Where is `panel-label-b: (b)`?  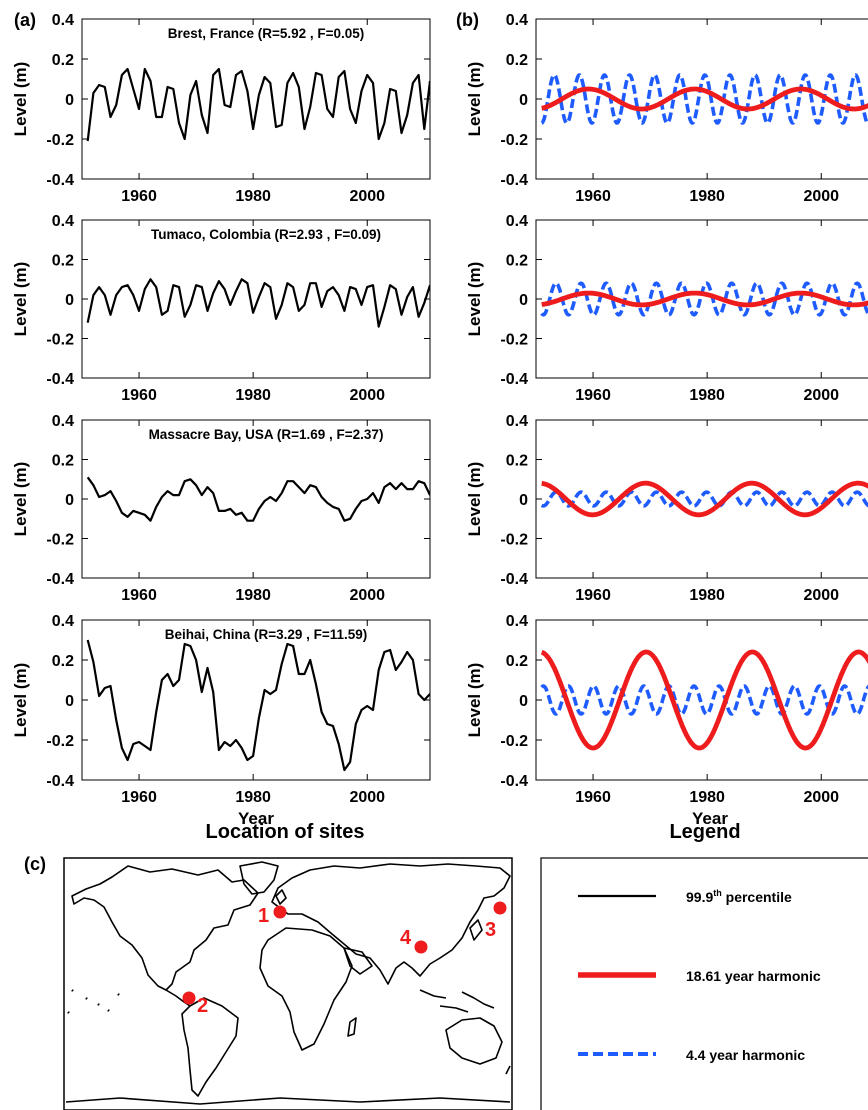 panel-label-b: (b) is located at coordinates (467, 20).